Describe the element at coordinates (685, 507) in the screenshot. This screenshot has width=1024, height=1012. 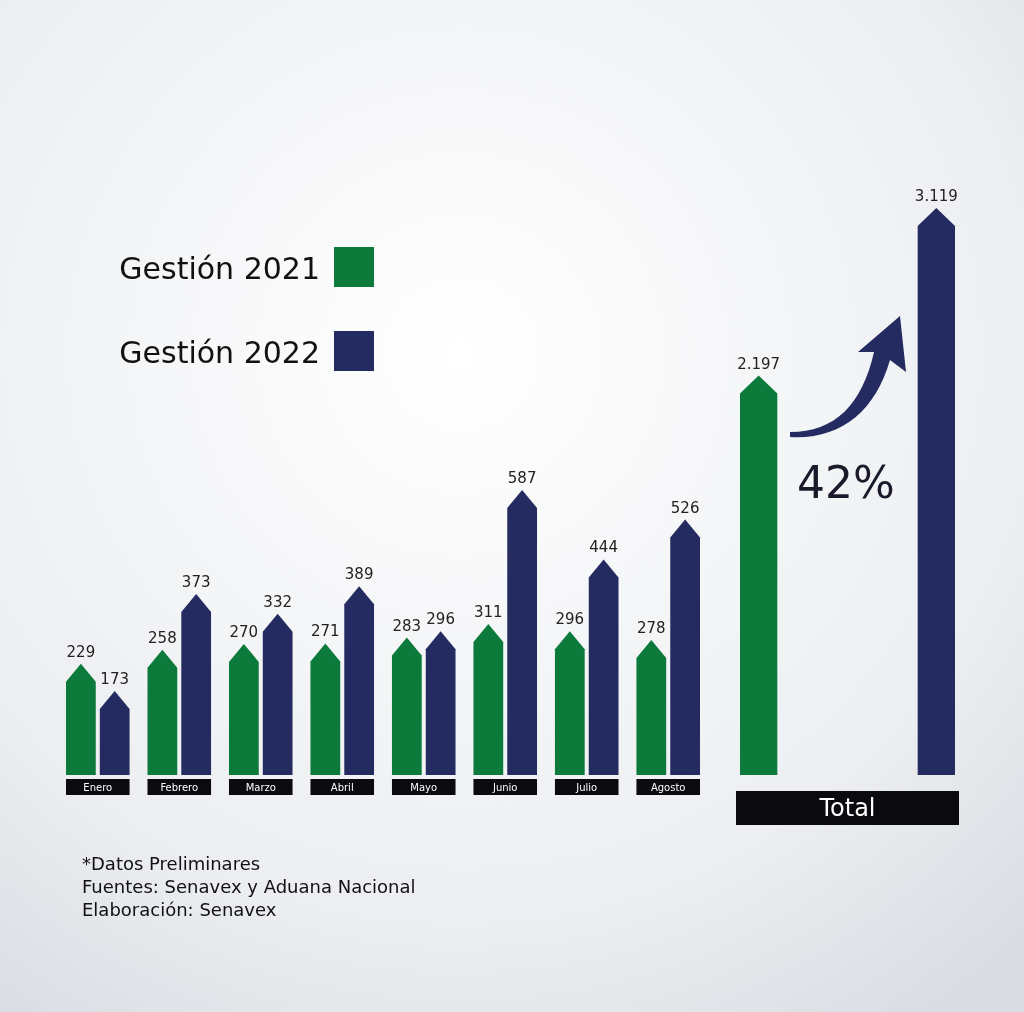
I see `data-label: 526` at that location.